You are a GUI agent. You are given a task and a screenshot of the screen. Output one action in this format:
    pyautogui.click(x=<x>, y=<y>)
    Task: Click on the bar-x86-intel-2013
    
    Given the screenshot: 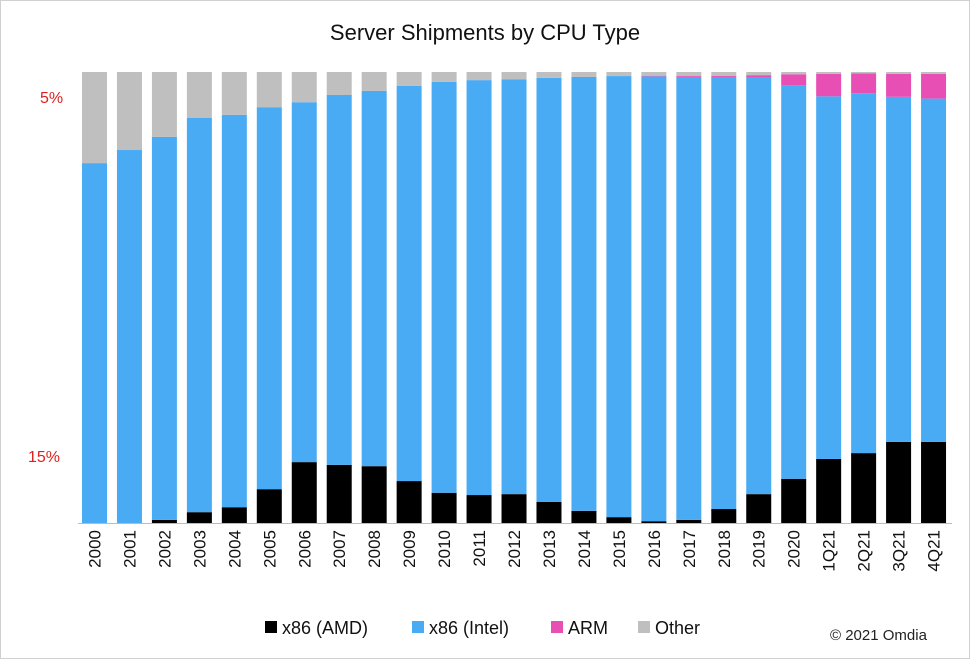 What is the action you would take?
    pyautogui.click(x=549, y=289)
    